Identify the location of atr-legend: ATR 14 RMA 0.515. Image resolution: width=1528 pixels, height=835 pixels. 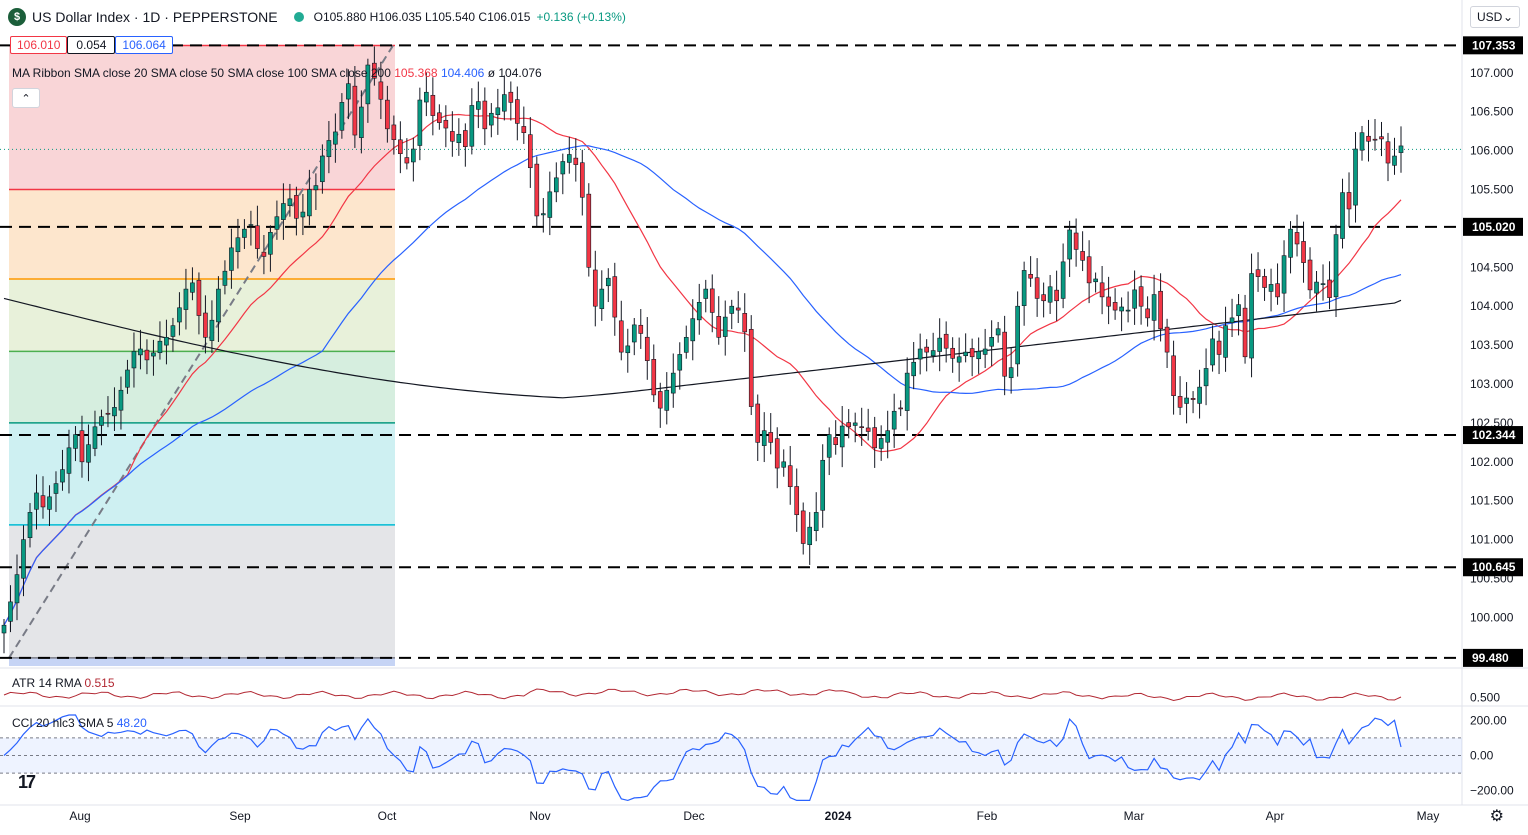
(63, 683).